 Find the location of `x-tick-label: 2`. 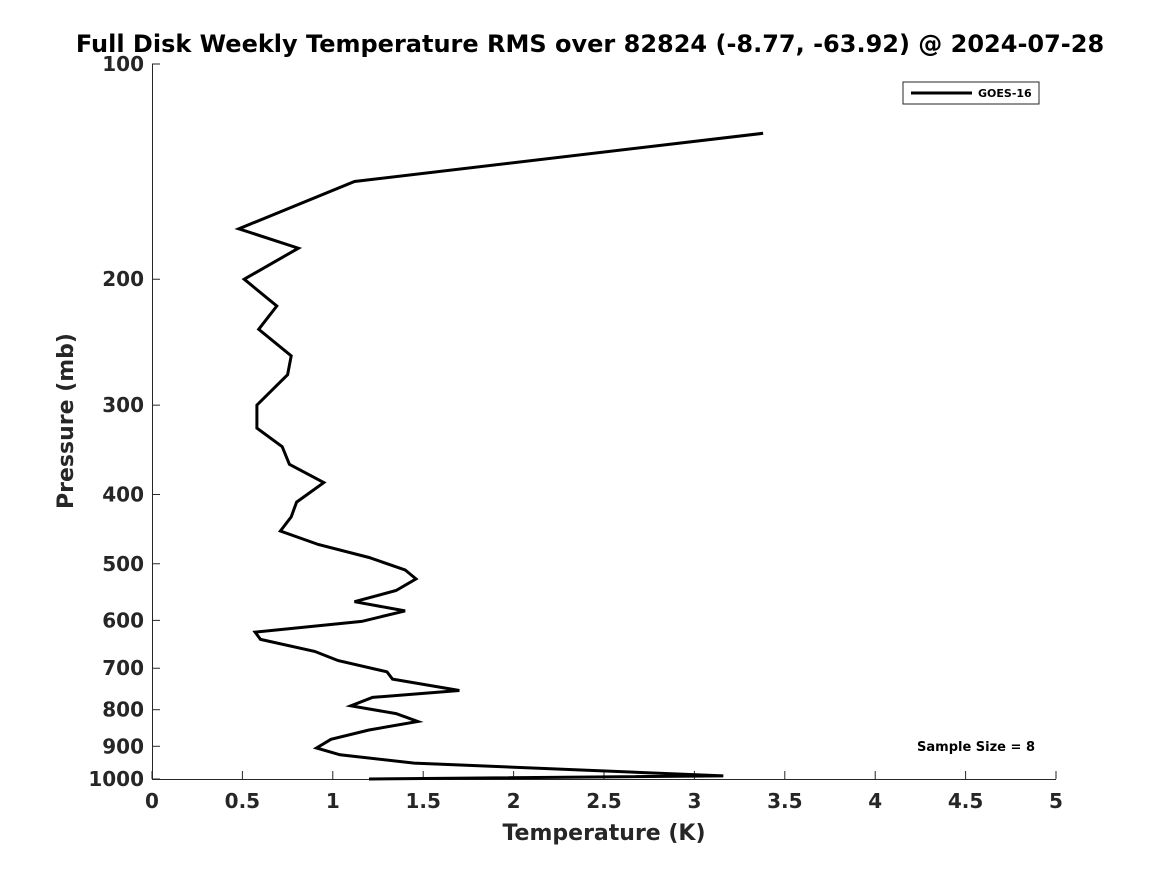

x-tick-label: 2 is located at coordinates (514, 801).